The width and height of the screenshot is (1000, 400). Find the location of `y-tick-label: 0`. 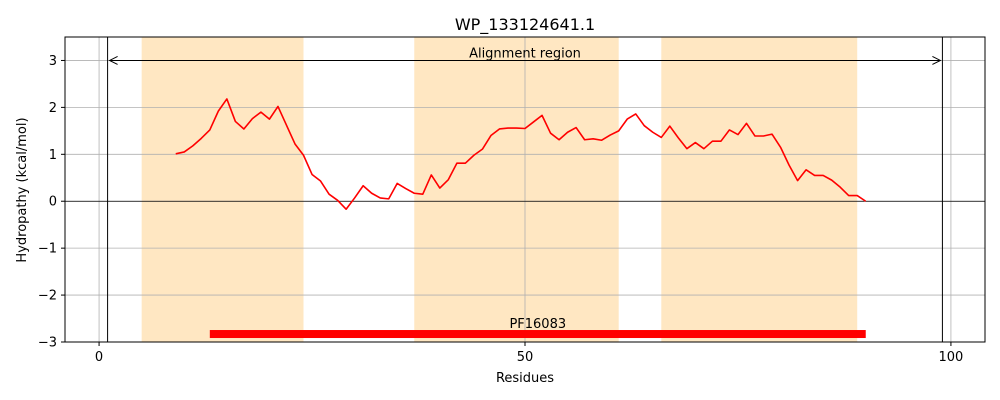

y-tick-label: 0 is located at coordinates (53, 202).